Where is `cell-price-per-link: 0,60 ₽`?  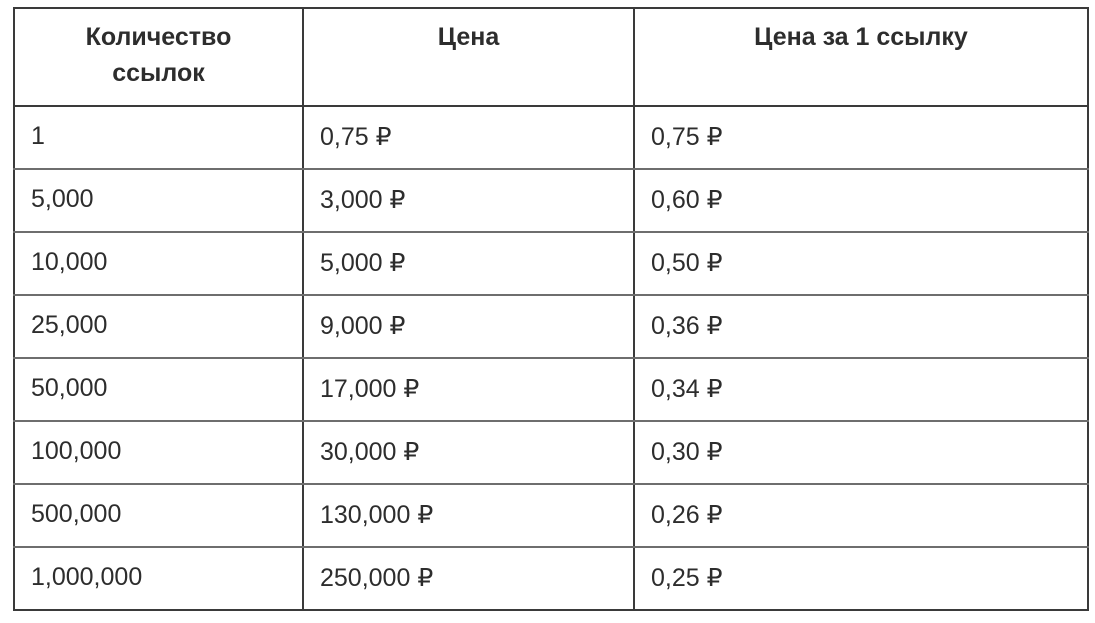 cell-price-per-link: 0,60 ₽ is located at coordinates (861, 200).